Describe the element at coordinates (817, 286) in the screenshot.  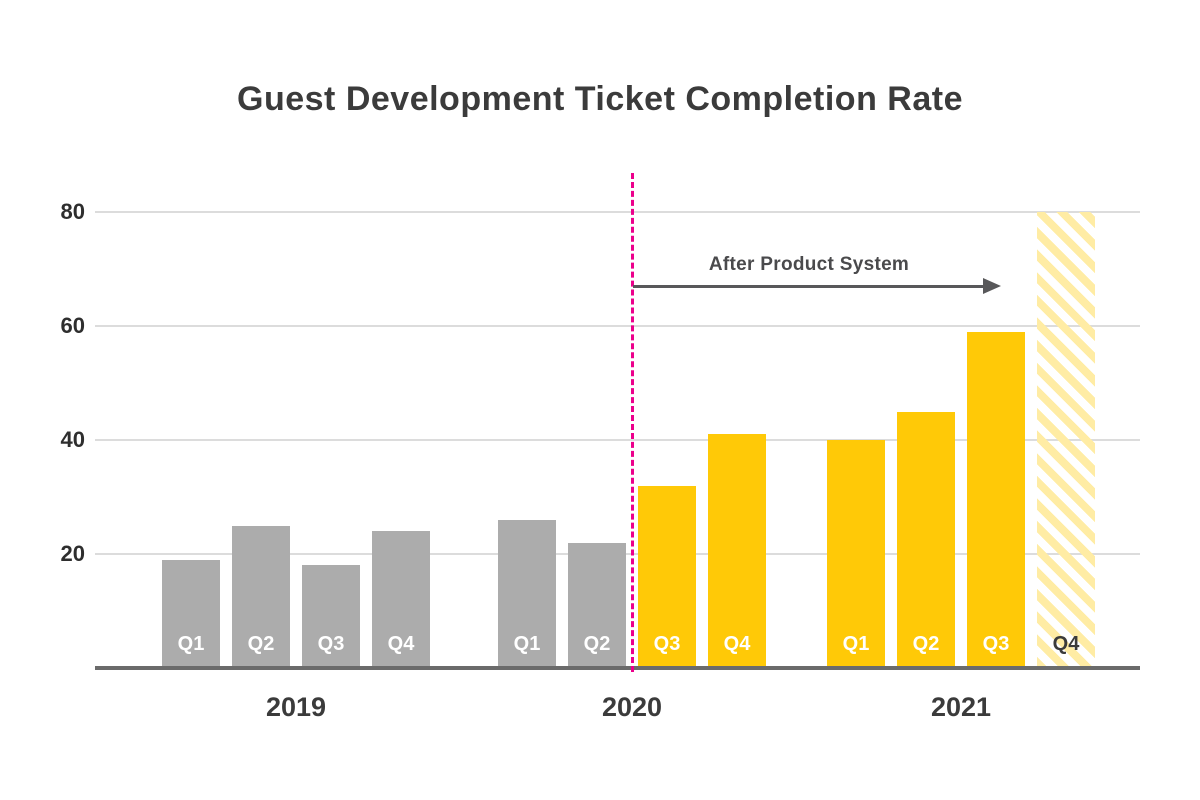
I see `annotation-arrow-line` at that location.